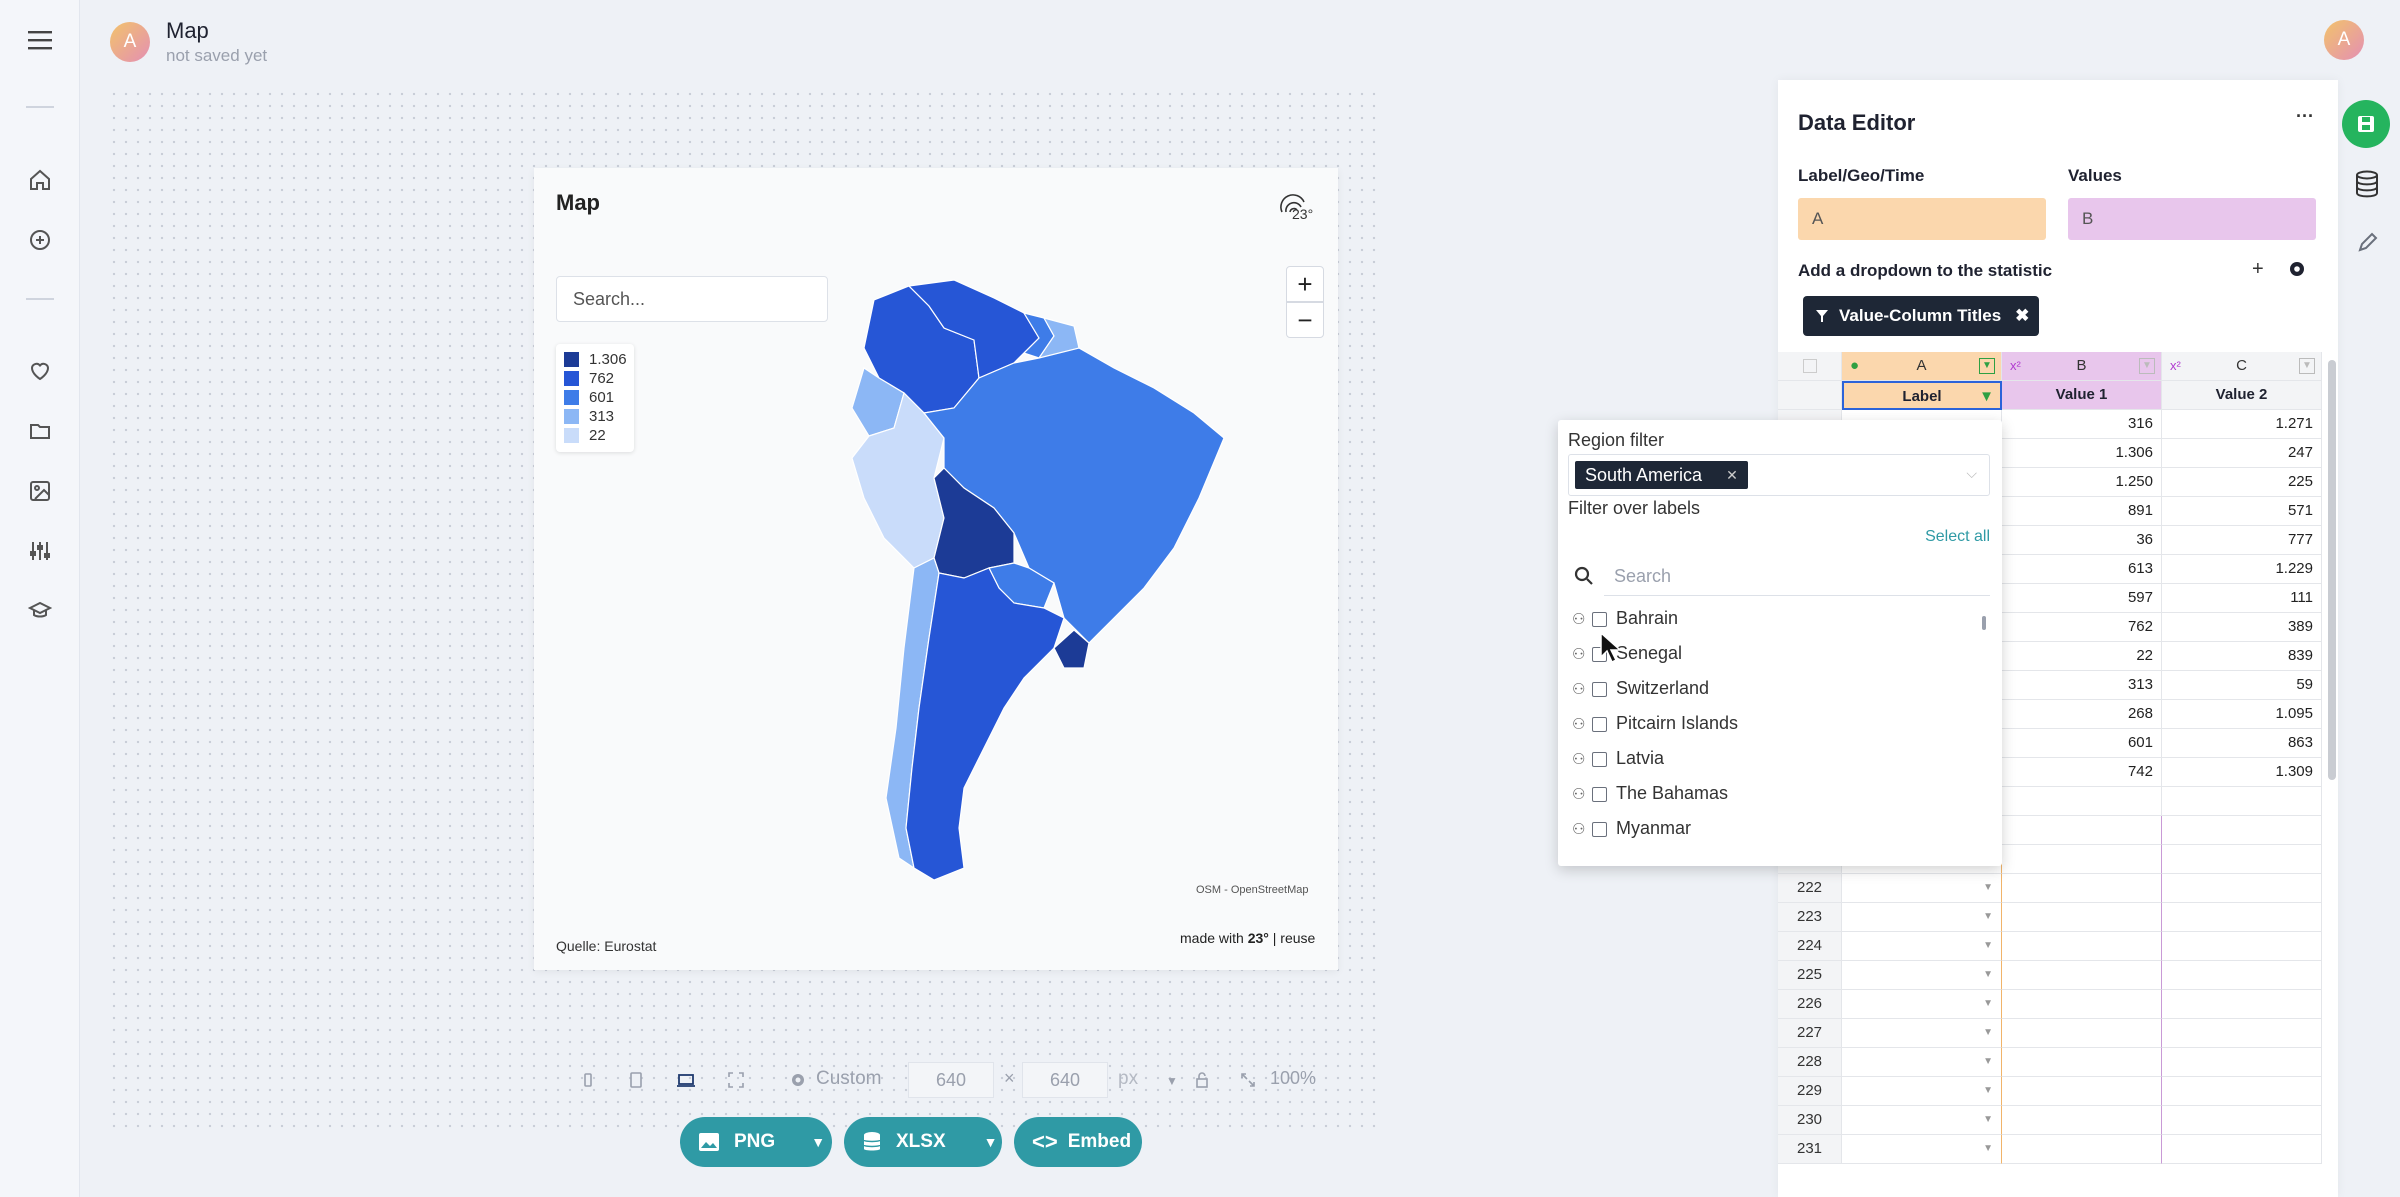 The height and width of the screenshot is (1197, 2400). What do you see at coordinates (2242, 598) in the screenshot?
I see `value2-cell: 111` at bounding box center [2242, 598].